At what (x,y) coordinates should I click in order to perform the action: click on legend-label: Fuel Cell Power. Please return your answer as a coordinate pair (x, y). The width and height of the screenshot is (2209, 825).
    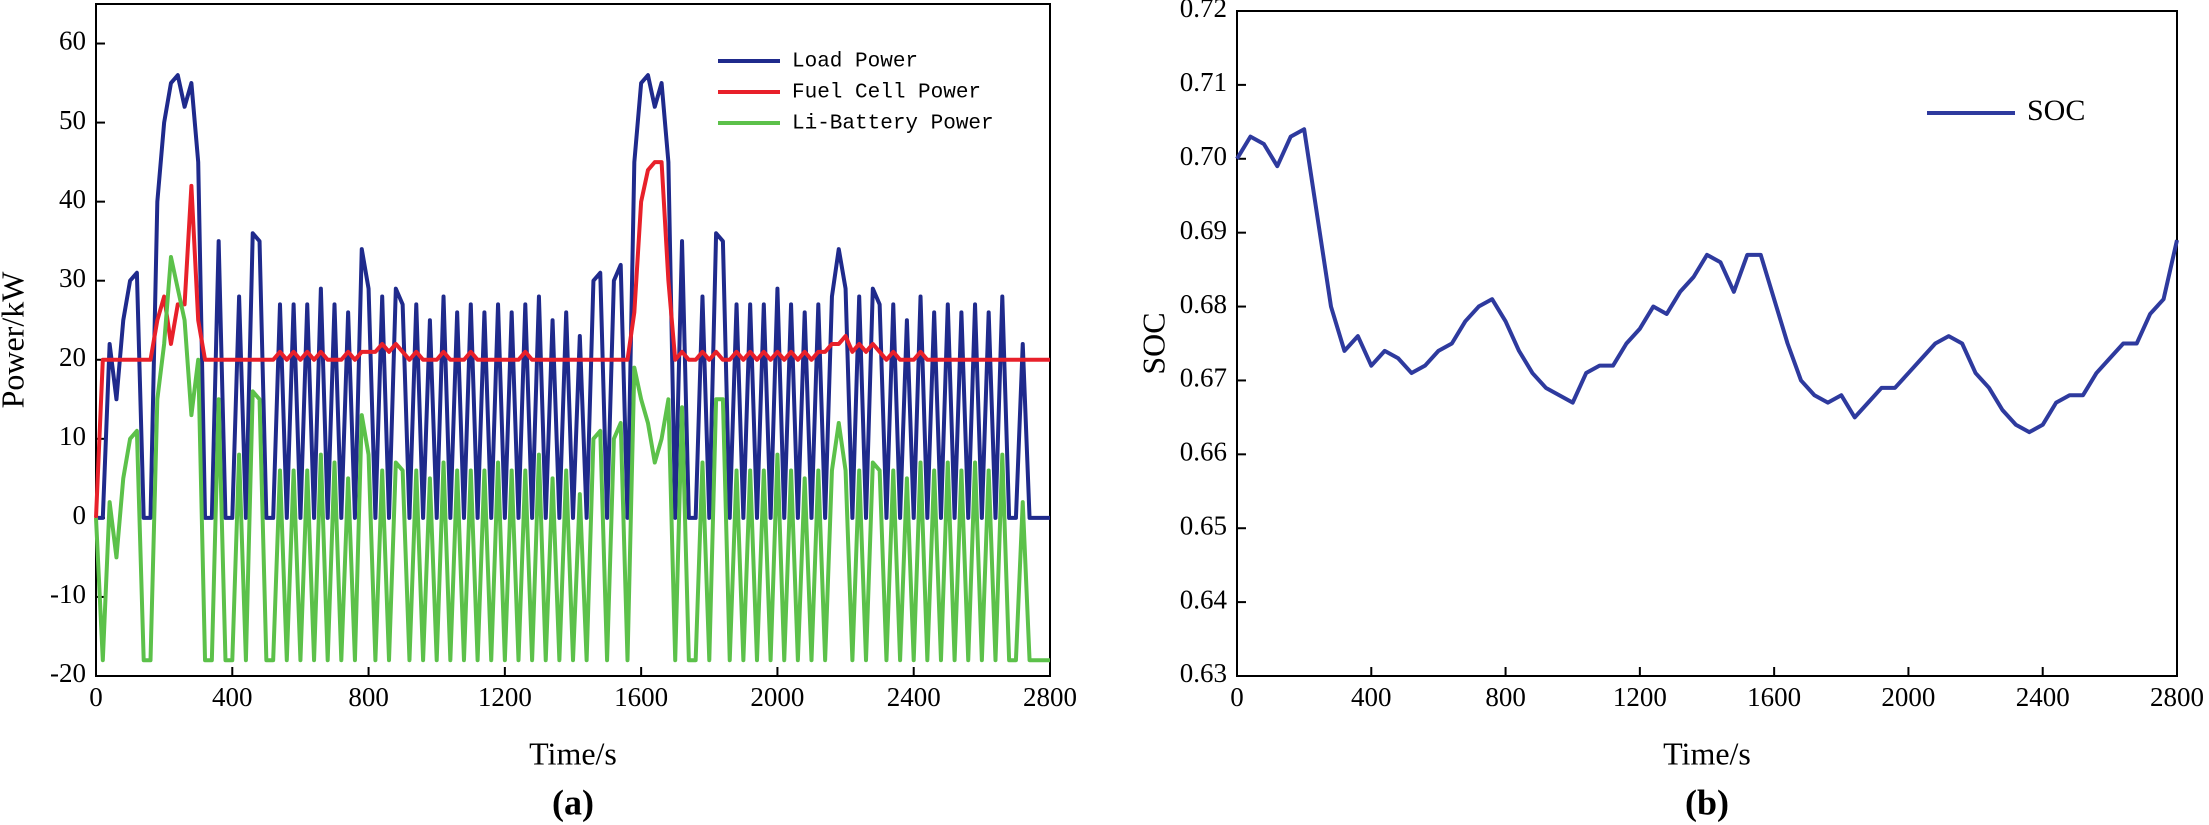
    Looking at the image, I should click on (886, 93).